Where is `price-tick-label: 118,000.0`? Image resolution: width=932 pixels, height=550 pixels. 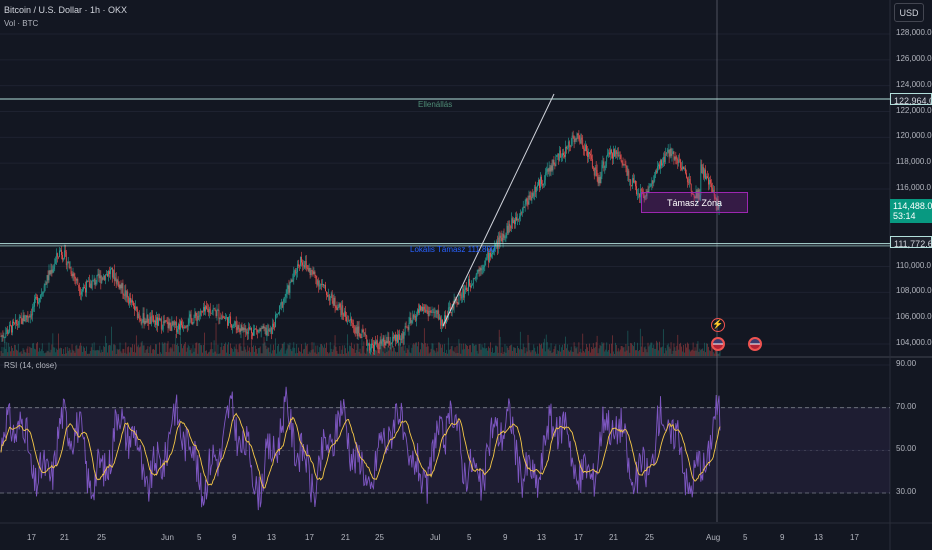
price-tick-label: 118,000.0 is located at coordinates (913, 162).